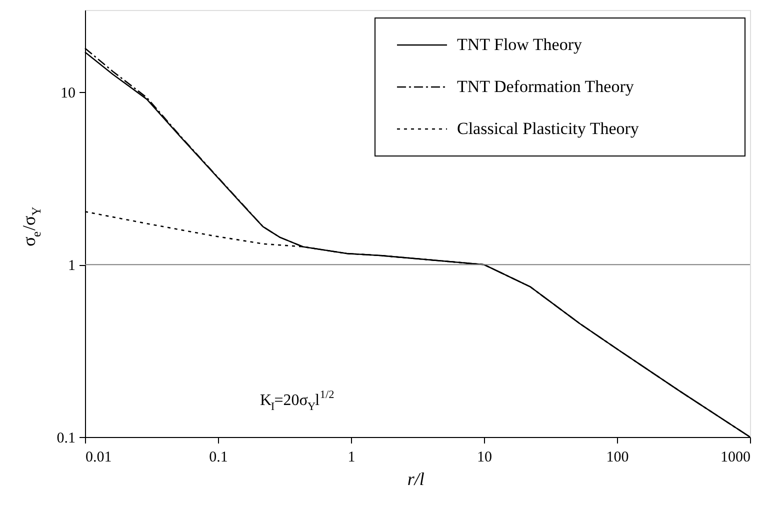 The height and width of the screenshot is (508, 767). I want to click on x-tick-label: 100, so click(617, 458).